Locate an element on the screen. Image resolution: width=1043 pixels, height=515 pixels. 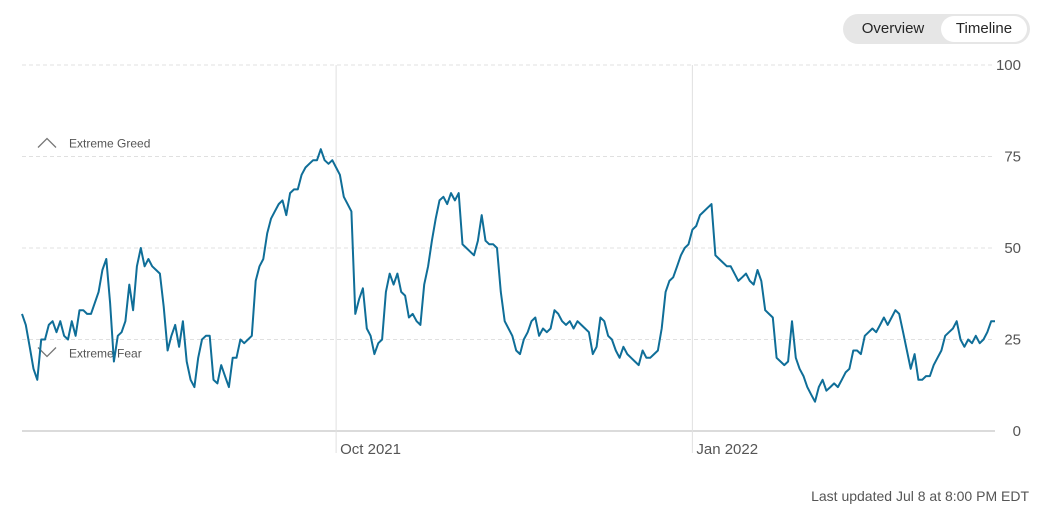
x-tick-label: Jan 2022 is located at coordinates (727, 449).